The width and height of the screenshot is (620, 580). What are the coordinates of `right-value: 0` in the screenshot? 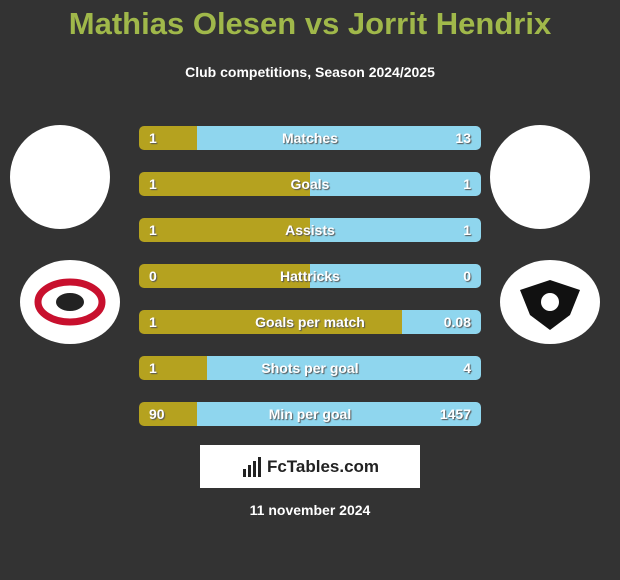 It's located at (467, 276).